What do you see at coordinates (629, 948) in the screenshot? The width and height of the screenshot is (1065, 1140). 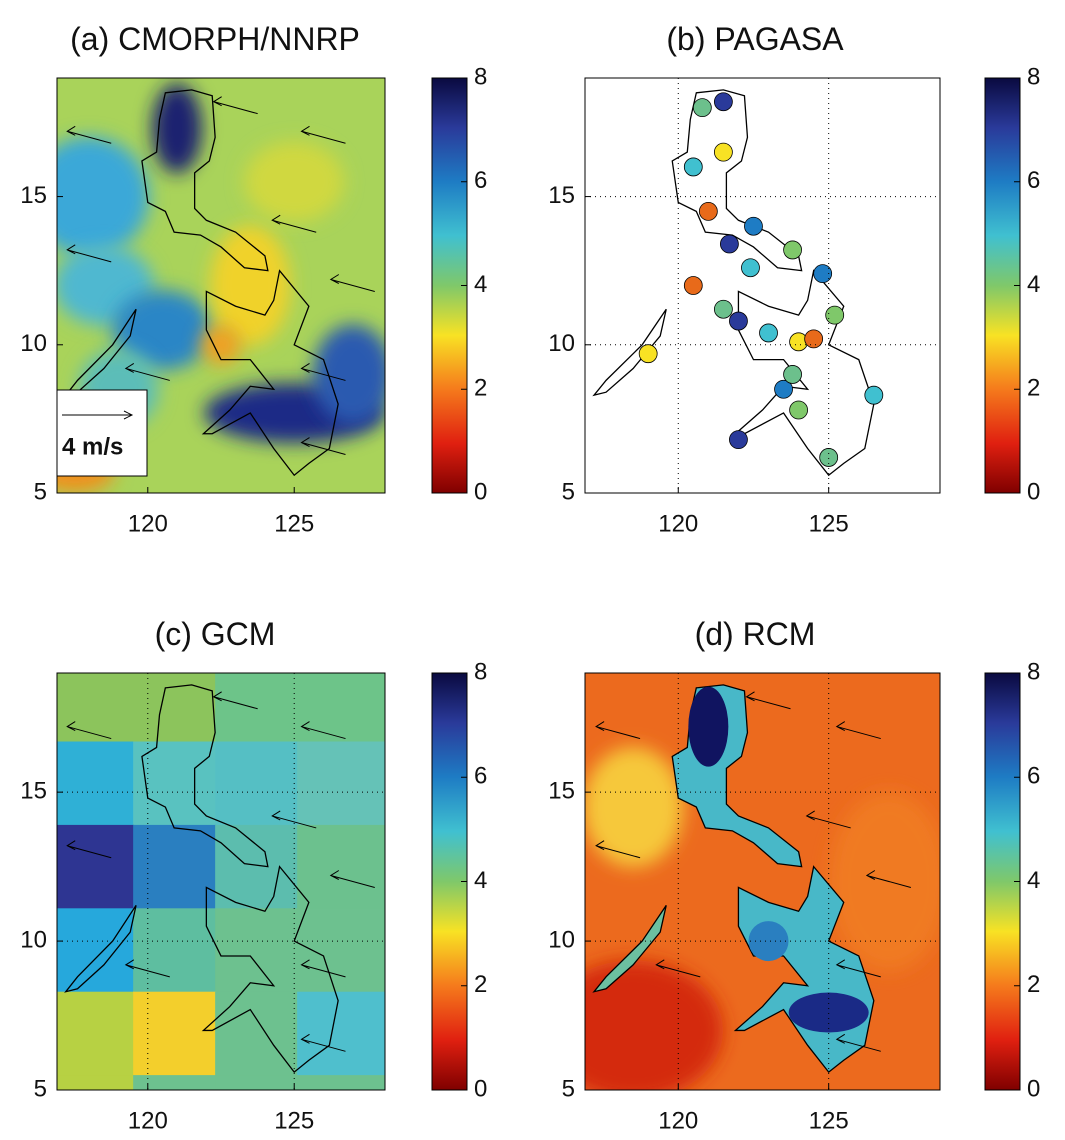 I see `land` at bounding box center [629, 948].